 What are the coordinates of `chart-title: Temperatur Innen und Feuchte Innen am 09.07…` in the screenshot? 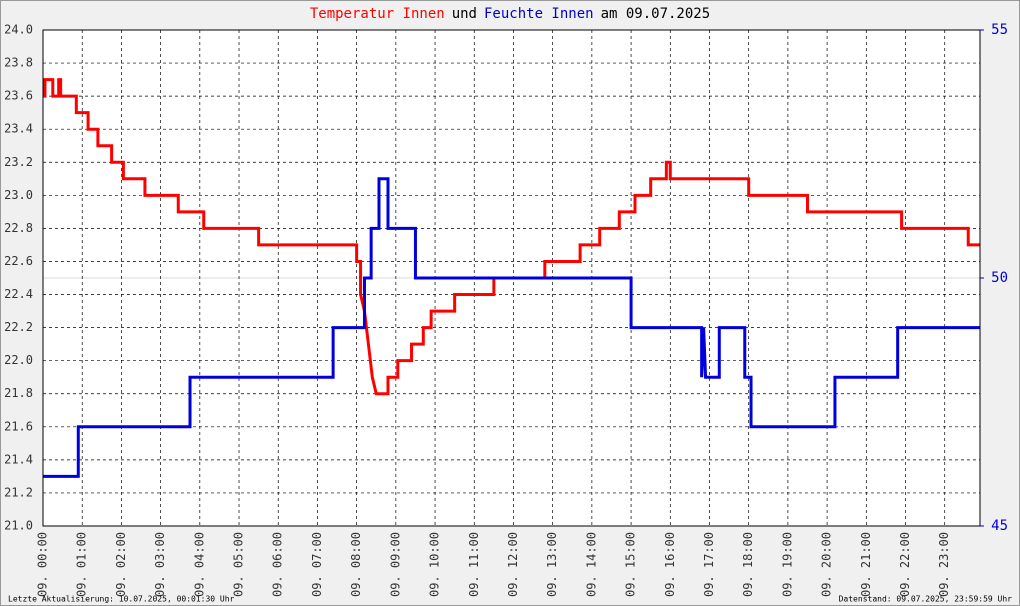 It's located at (510, 14).